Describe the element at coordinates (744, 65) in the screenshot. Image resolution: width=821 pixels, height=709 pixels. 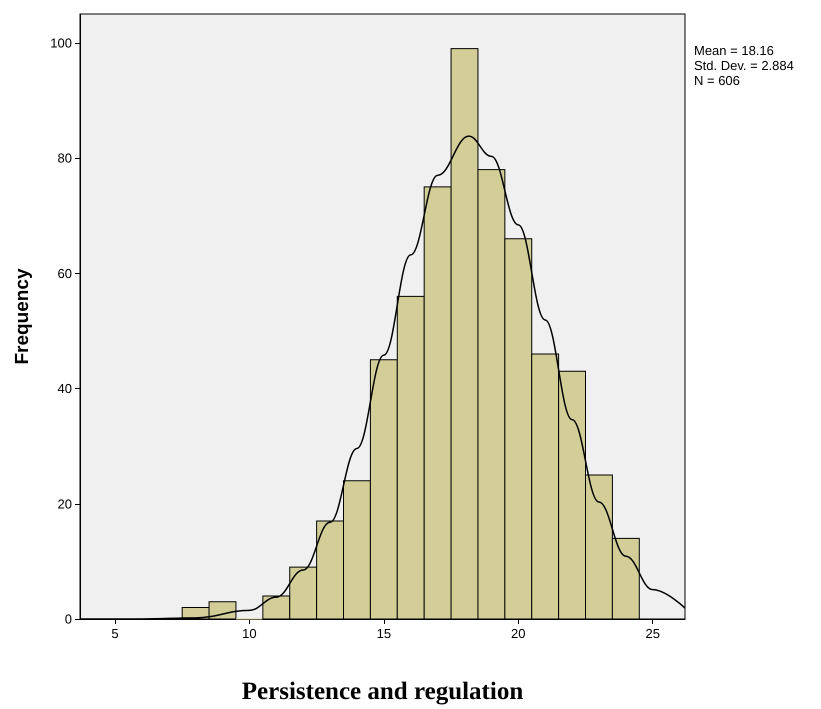
I see `text: Std. Dev. = 2.884` at that location.